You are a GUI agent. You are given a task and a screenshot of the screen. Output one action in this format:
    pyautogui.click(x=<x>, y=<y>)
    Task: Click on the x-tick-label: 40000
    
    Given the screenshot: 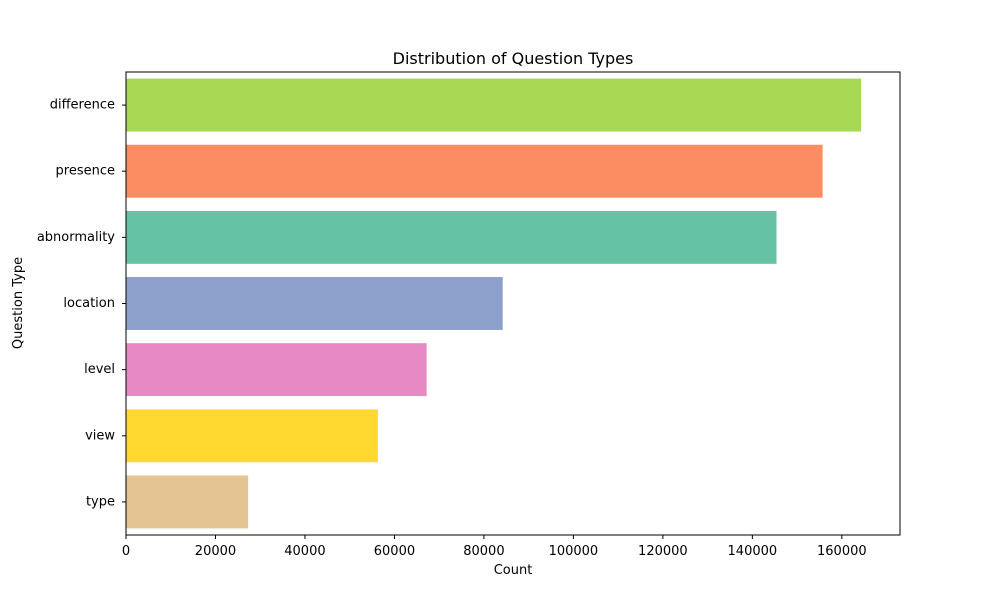 What is the action you would take?
    pyautogui.click(x=304, y=551)
    